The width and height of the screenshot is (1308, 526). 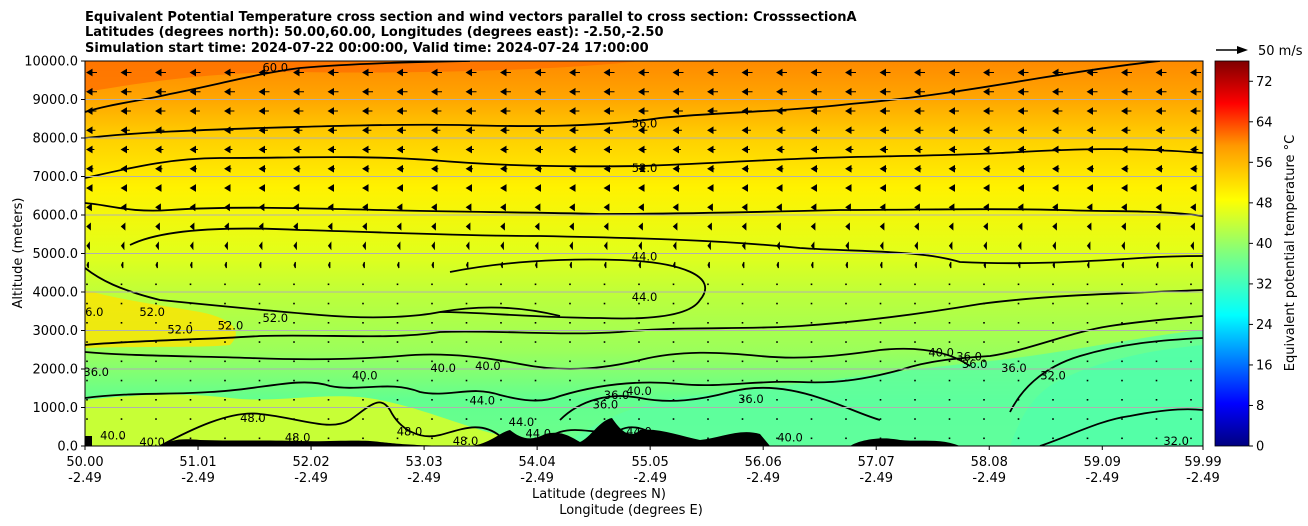 I want to click on contour-label: 40.0, so click(x=152, y=442).